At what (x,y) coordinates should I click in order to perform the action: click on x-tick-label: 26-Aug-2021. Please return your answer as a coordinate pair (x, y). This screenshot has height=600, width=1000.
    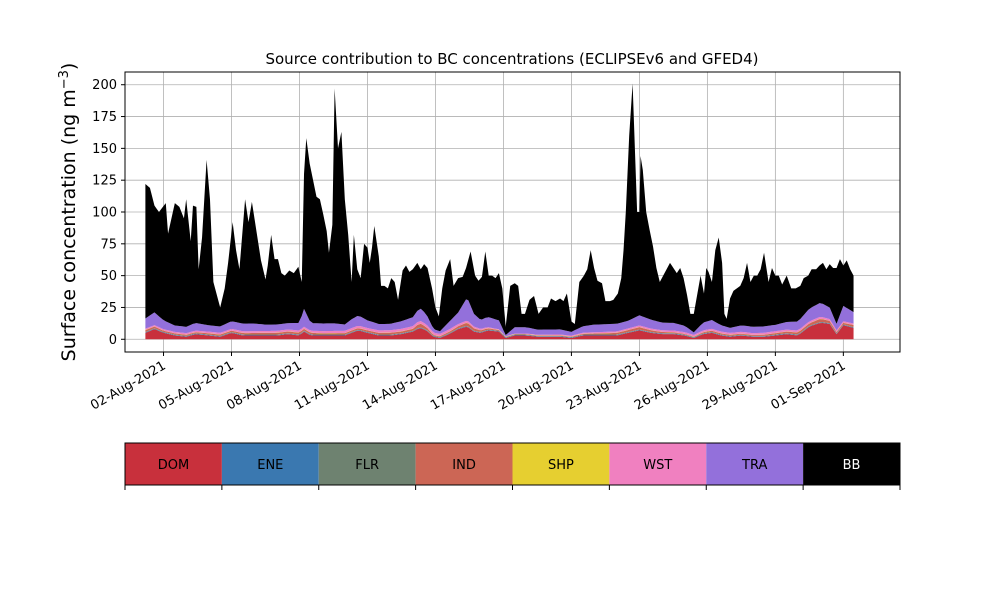
    Looking at the image, I should click on (672, 385).